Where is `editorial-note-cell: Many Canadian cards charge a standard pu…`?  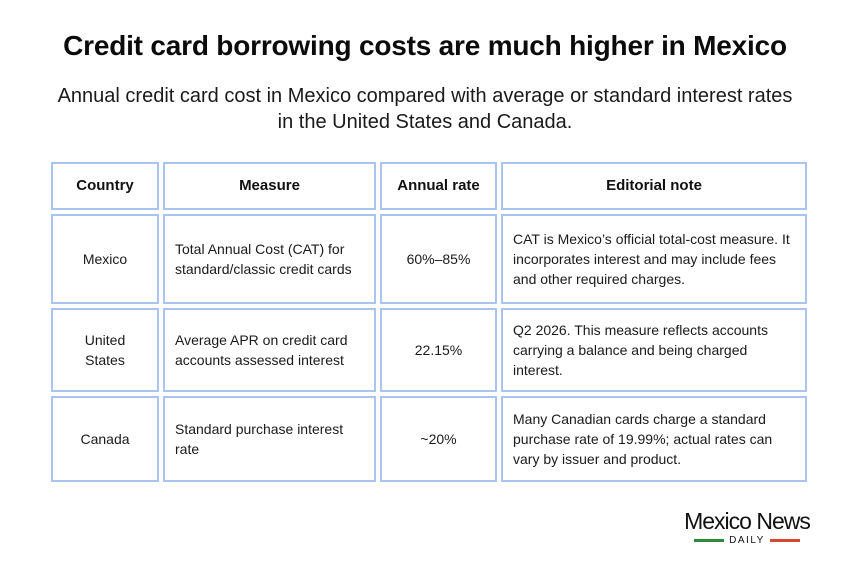 editorial-note-cell: Many Canadian cards charge a standard pu… is located at coordinates (654, 439).